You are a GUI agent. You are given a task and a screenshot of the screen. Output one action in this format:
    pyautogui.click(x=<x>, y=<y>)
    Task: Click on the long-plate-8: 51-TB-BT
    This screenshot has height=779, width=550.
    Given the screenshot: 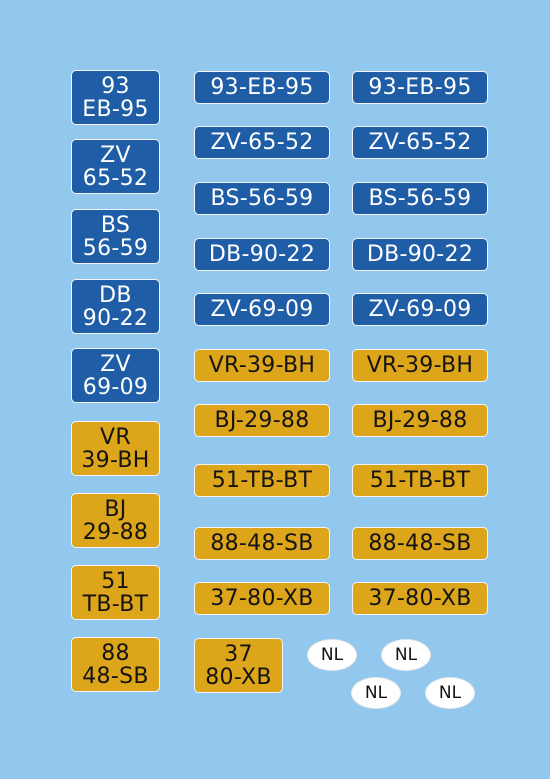 What is the action you would take?
    pyautogui.click(x=262, y=480)
    